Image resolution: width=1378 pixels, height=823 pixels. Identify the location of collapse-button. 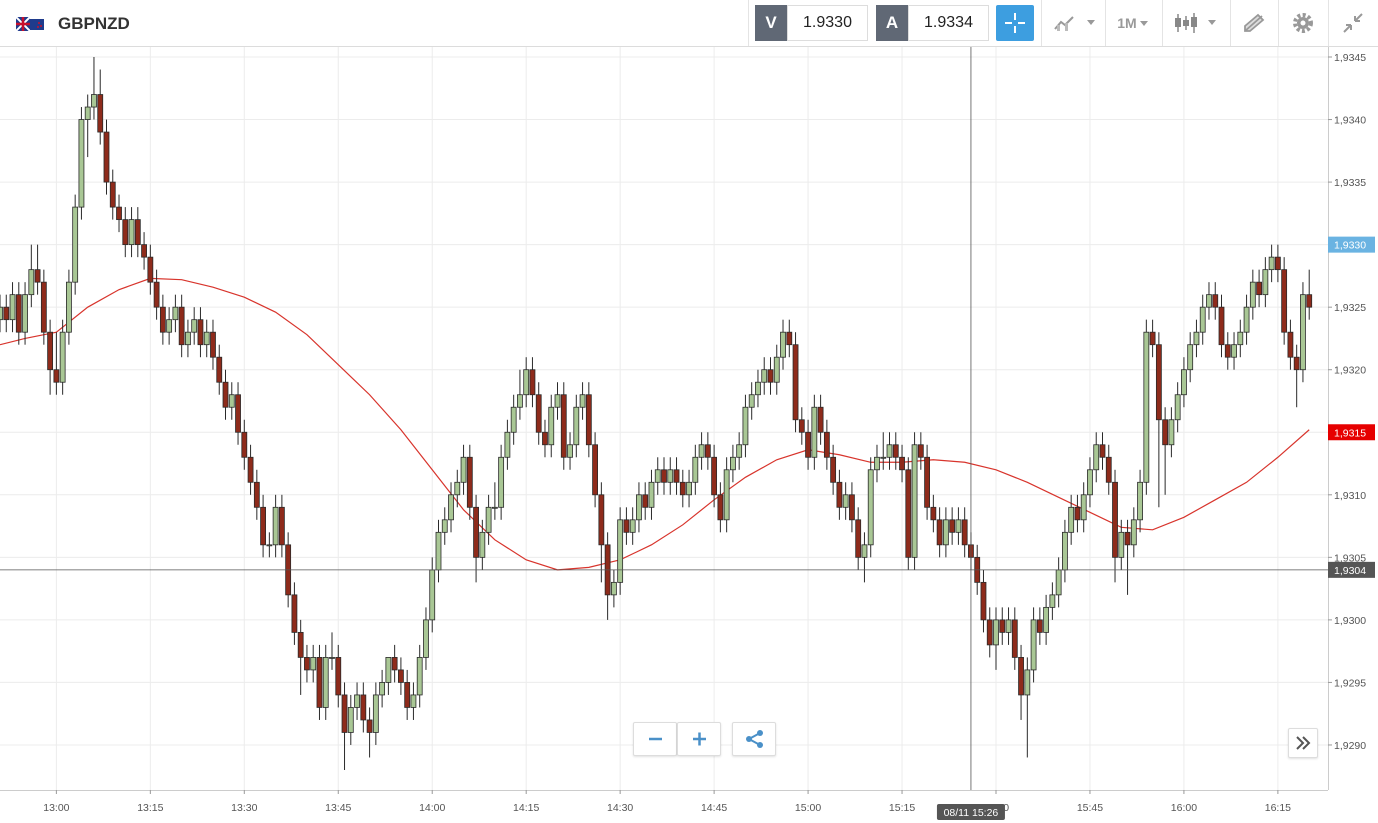
(1353, 23).